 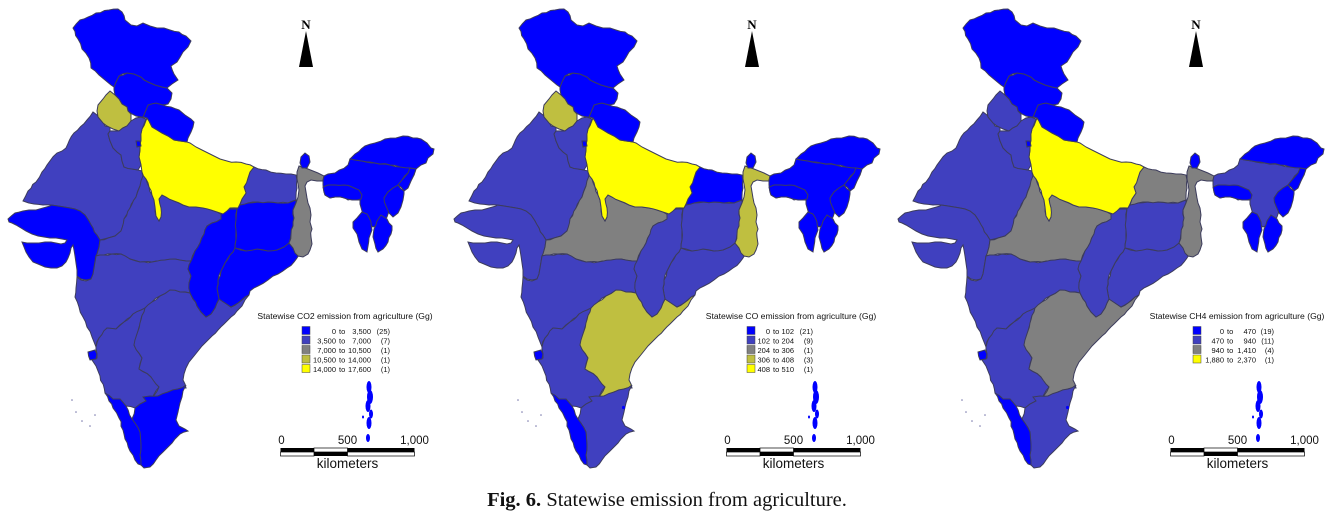 I want to click on svg-text: (7), so click(x=386, y=341).